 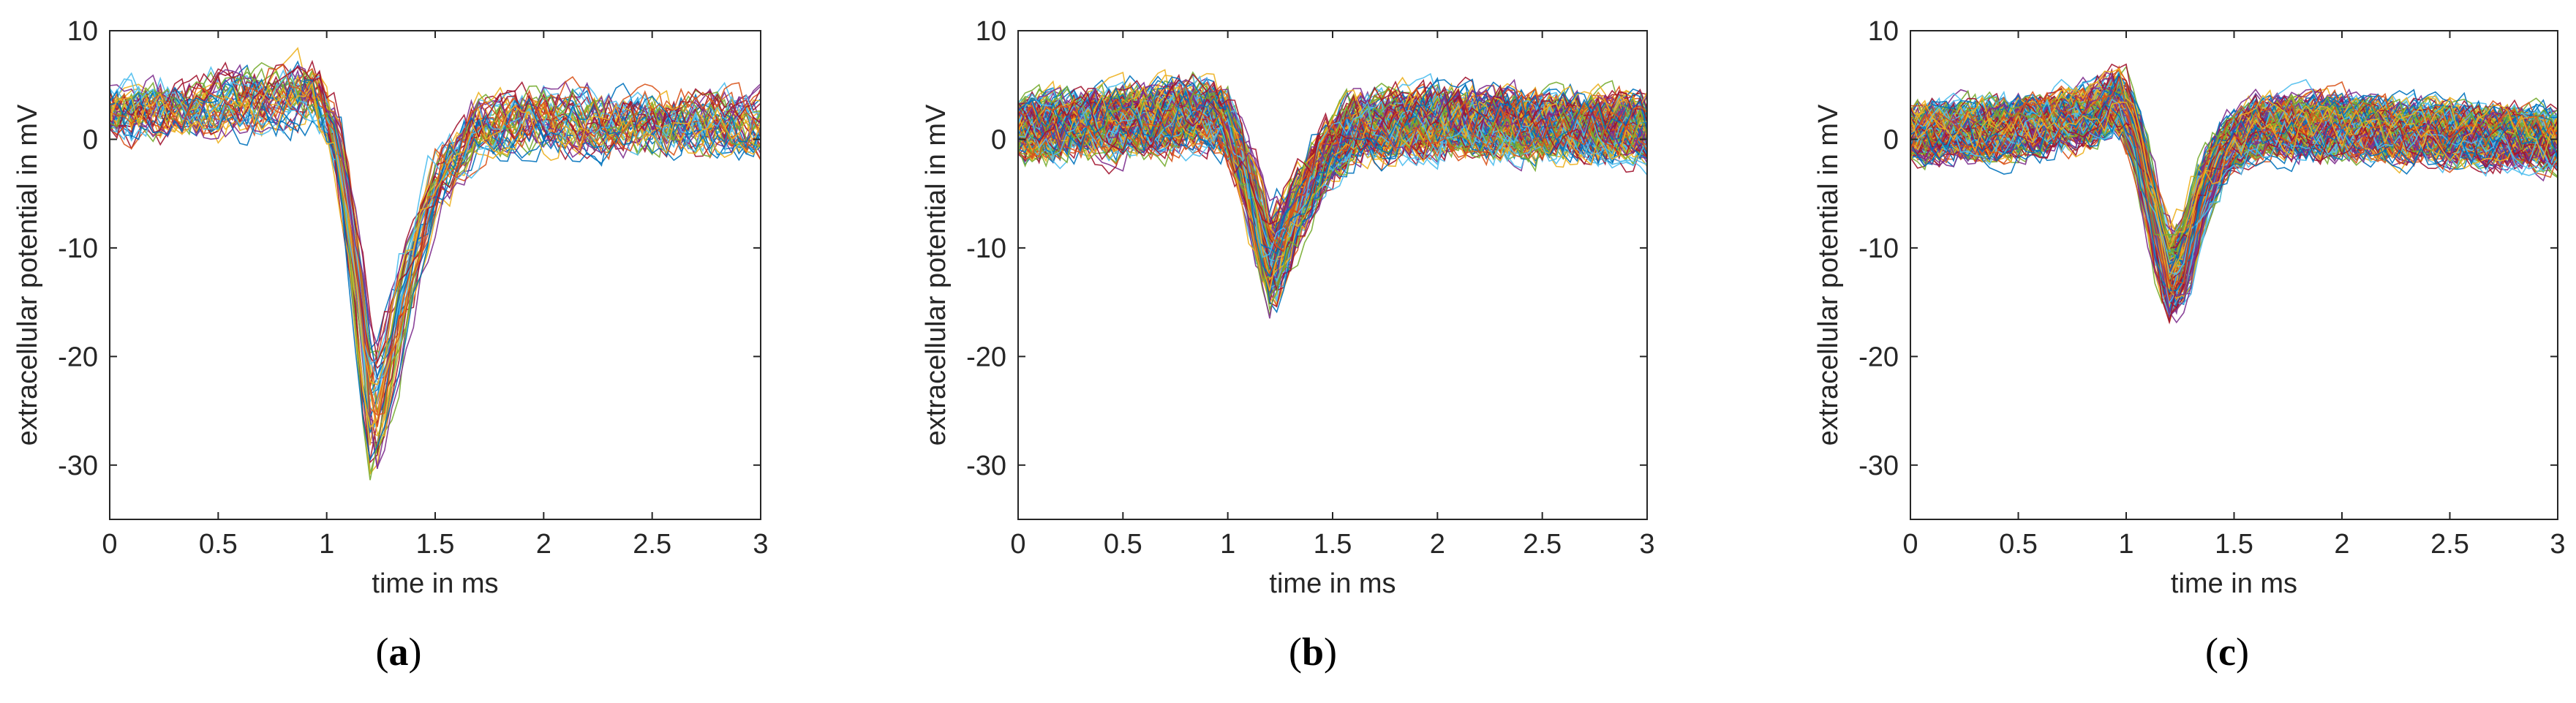 I want to click on caption-letter: c, so click(x=2227, y=652).